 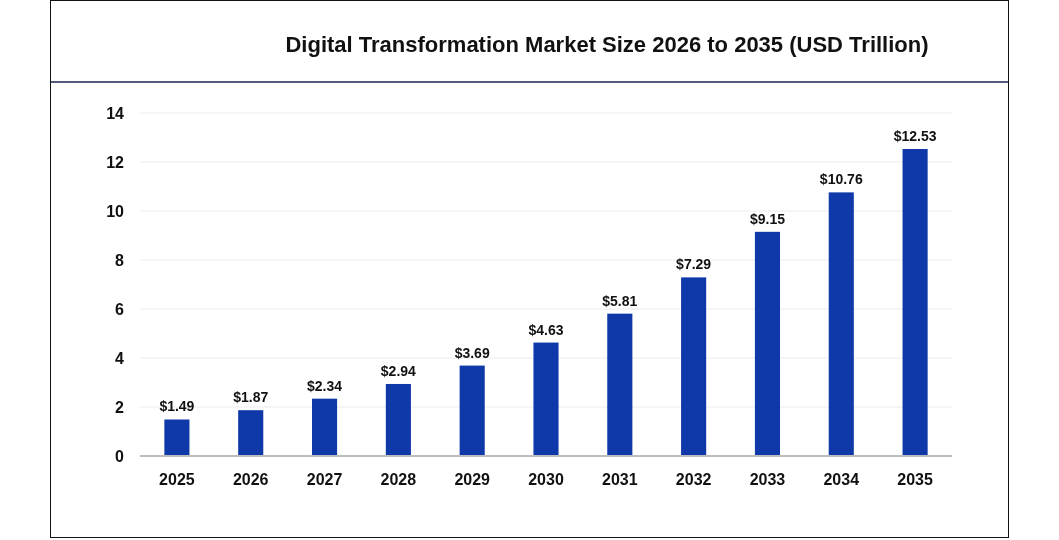 I want to click on data-label: $1.87, so click(x=251, y=397).